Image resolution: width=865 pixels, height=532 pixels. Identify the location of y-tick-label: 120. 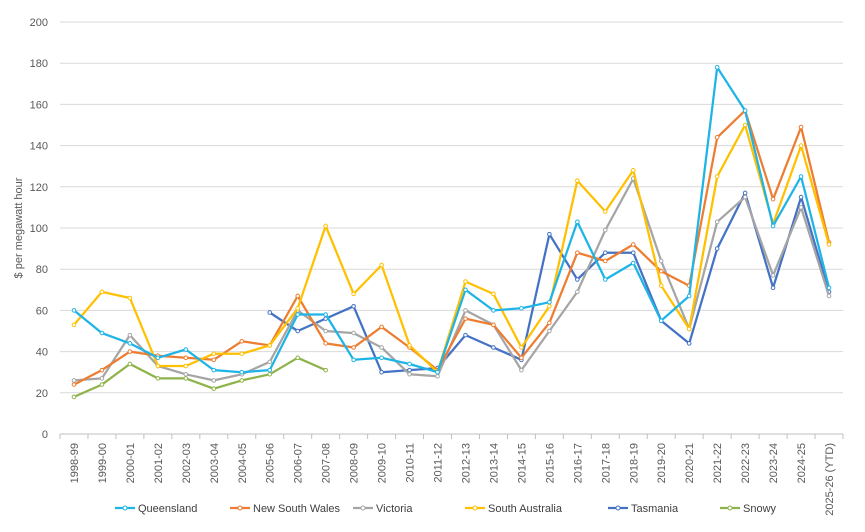
(39, 188).